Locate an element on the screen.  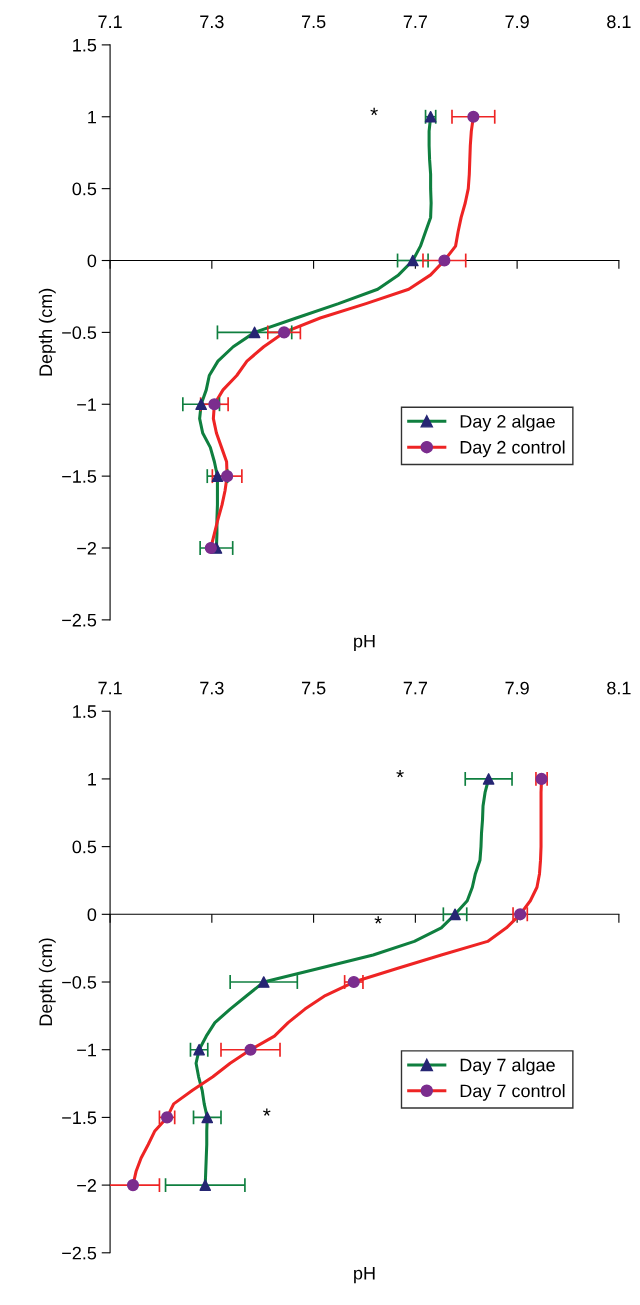
legend-label: Day 7 algae is located at coordinates (507, 1066).